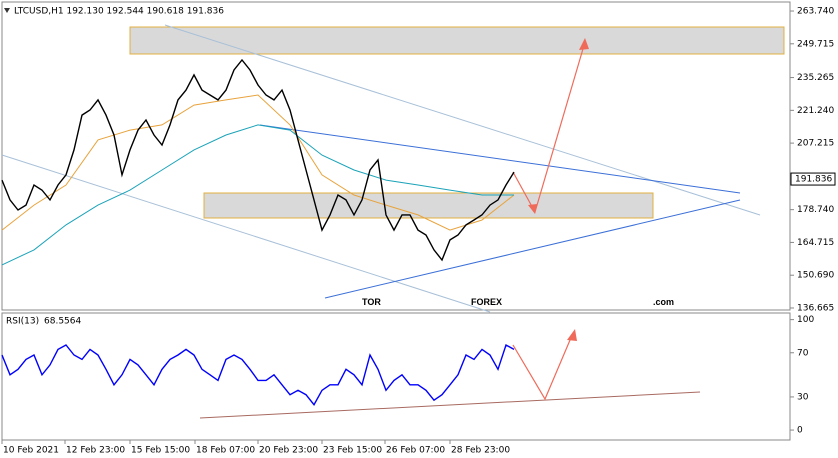  I want to click on price-line, so click(258, 374).